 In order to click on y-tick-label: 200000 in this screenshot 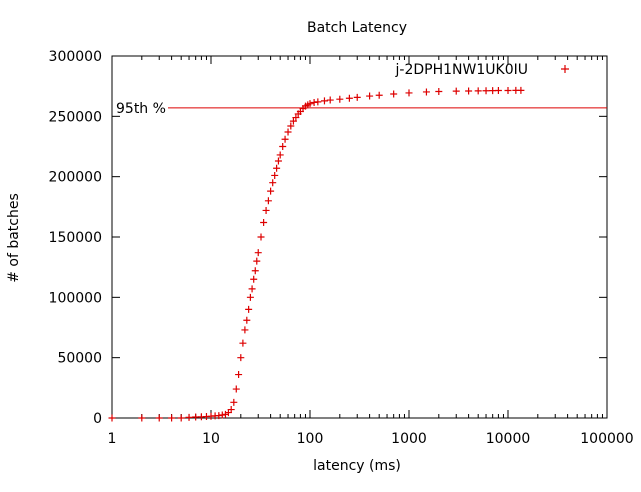, I will do `click(75, 178)`.